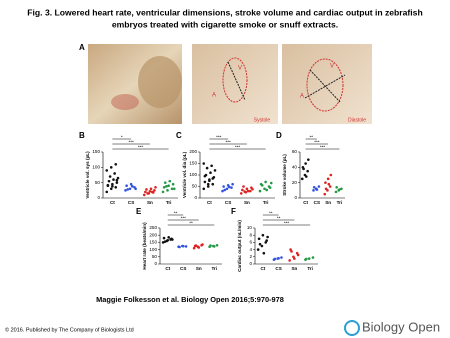 The image size is (450, 338). What do you see at coordinates (240, 69) in the screenshot?
I see `inset-label: V` at bounding box center [240, 69].